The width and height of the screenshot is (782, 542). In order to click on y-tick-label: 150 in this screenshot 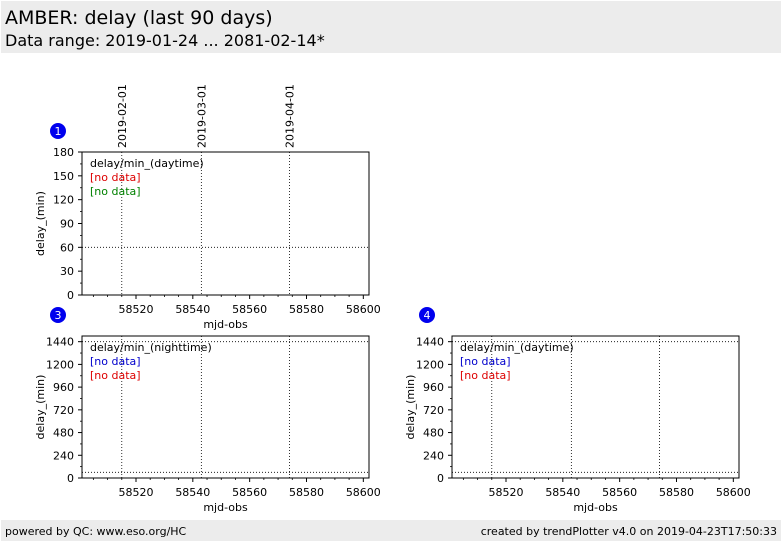, I will do `click(63, 176)`.